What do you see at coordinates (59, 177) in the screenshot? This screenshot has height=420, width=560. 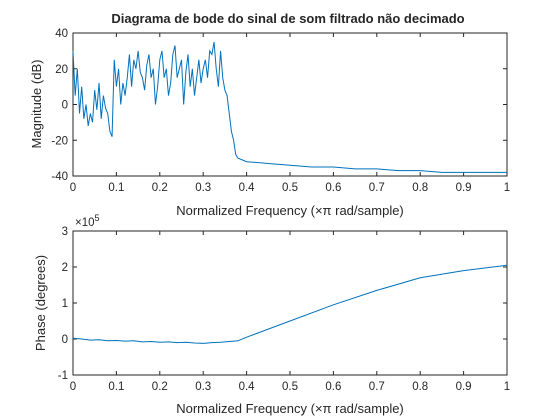 I see `y-tick-label: -40` at bounding box center [59, 177].